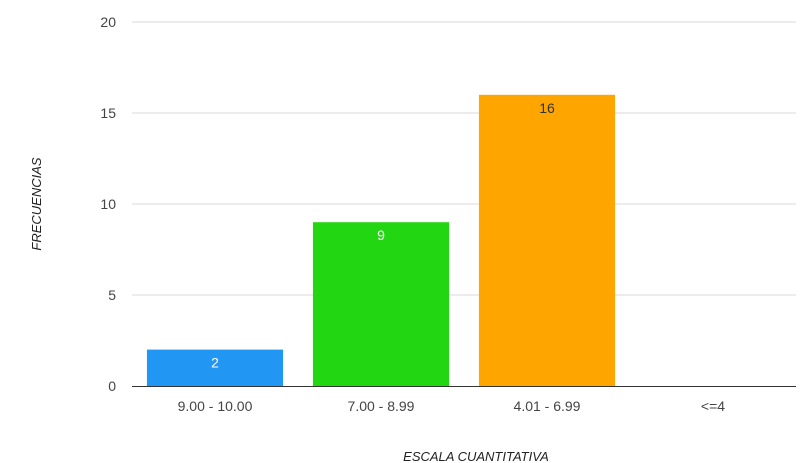 Image resolution: width=803 pixels, height=463 pixels. I want to click on y-axis-title: FRECUENCIAS, so click(36, 204).